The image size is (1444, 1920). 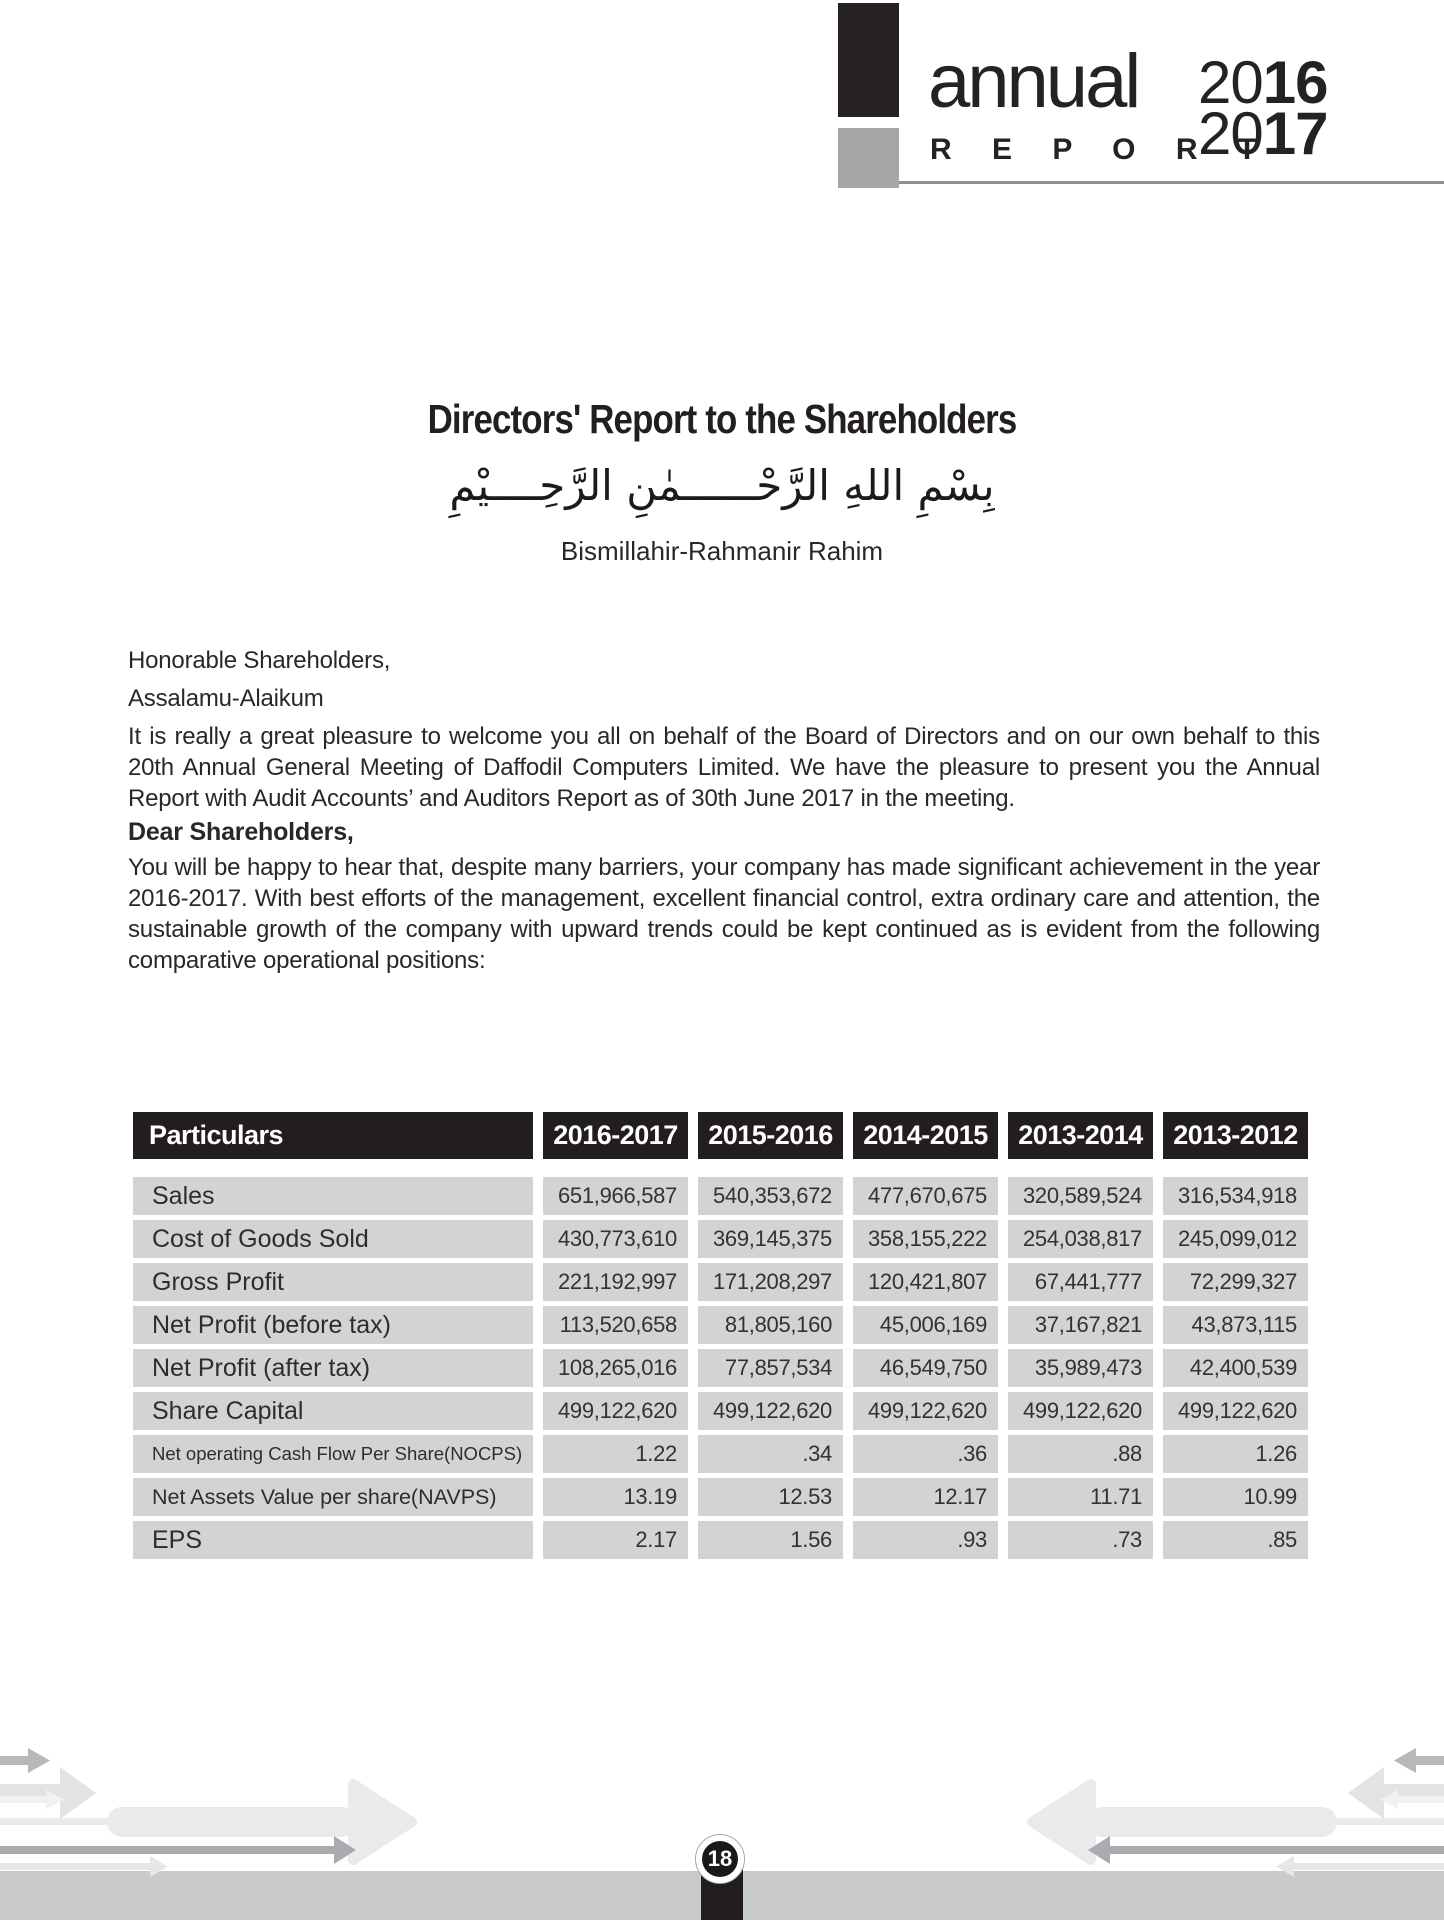 What do you see at coordinates (241, 832) in the screenshot?
I see `dear-shareholders-heading: Dear Shareholders,` at bounding box center [241, 832].